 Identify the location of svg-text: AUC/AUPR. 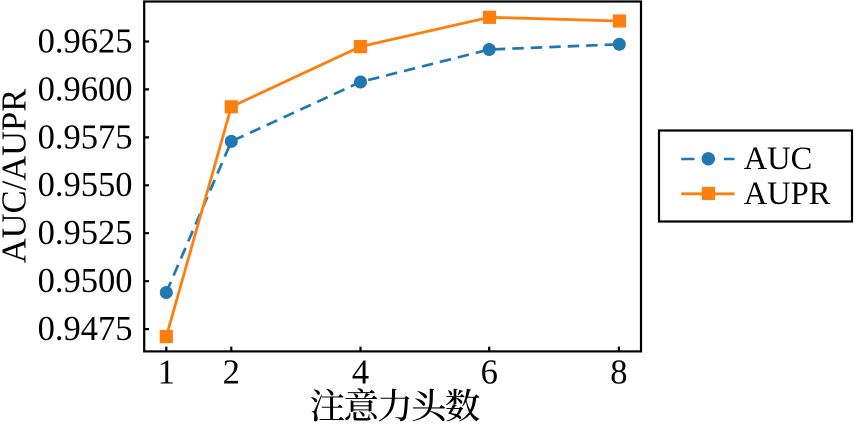
(17, 176).